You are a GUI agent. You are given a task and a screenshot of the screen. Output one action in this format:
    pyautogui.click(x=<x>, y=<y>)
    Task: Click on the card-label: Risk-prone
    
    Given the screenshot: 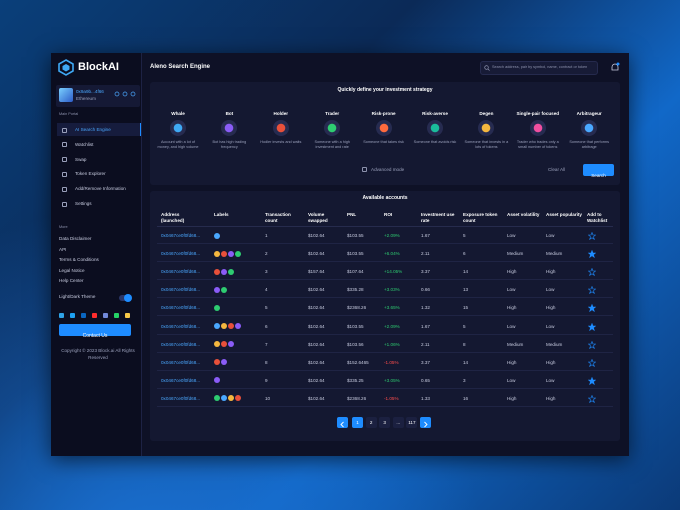 What is the action you would take?
    pyautogui.click(x=383, y=113)
    